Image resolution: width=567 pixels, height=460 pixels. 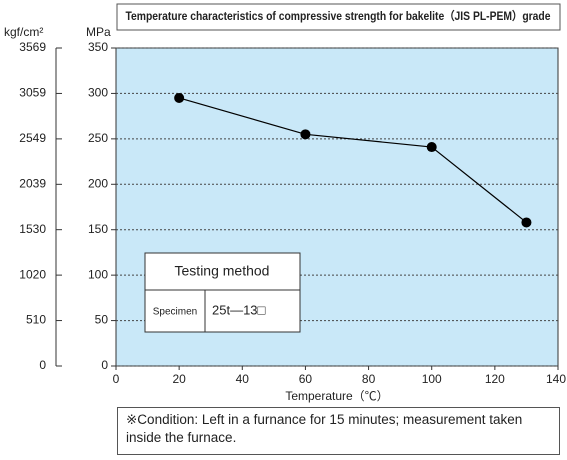 What do you see at coordinates (36, 320) in the screenshot?
I see `y2-tick-label: 510` at bounding box center [36, 320].